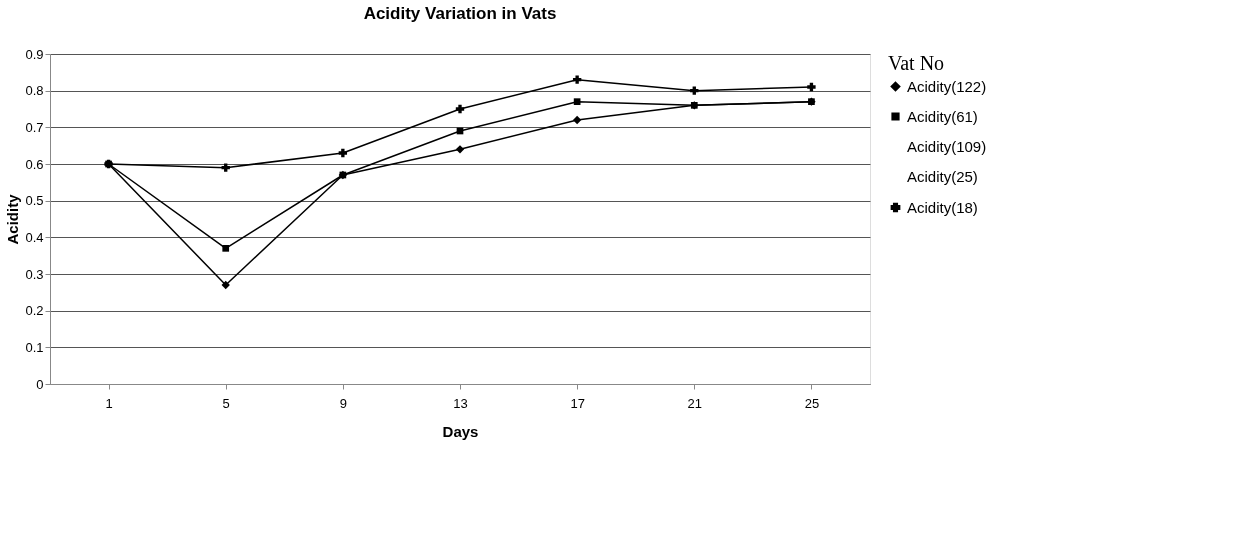 This screenshot has height=550, width=1252. Describe the element at coordinates (942, 207) in the screenshot. I see `legend-label: Acidity(18)` at that location.